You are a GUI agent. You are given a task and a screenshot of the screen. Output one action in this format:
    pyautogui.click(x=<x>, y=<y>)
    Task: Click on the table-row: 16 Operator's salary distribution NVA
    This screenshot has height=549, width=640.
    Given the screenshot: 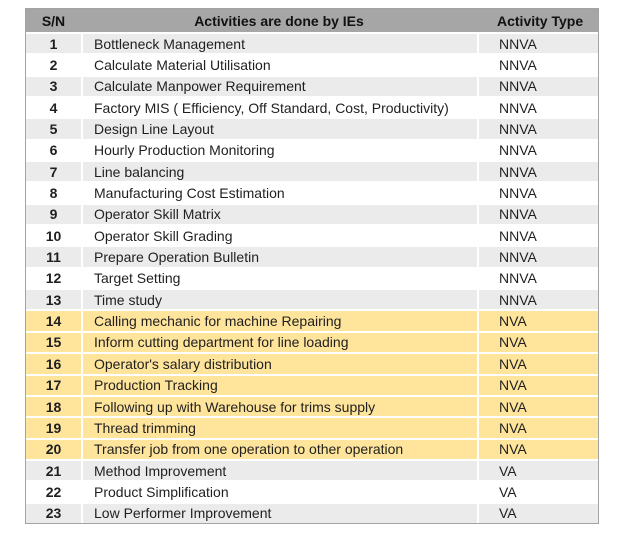 What is the action you would take?
    pyautogui.click(x=312, y=363)
    